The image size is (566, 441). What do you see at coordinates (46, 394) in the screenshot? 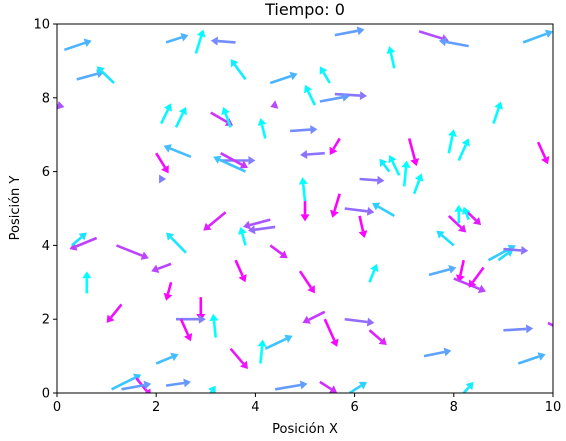
I see `y-tick-label: 0` at bounding box center [46, 394].